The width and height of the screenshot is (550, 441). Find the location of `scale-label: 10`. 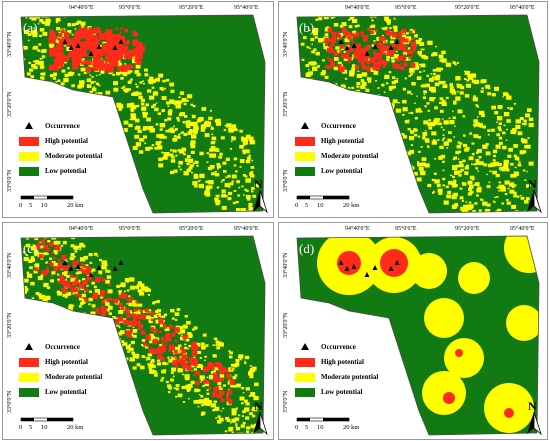

scale-label: 10 is located at coordinates (320, 205).